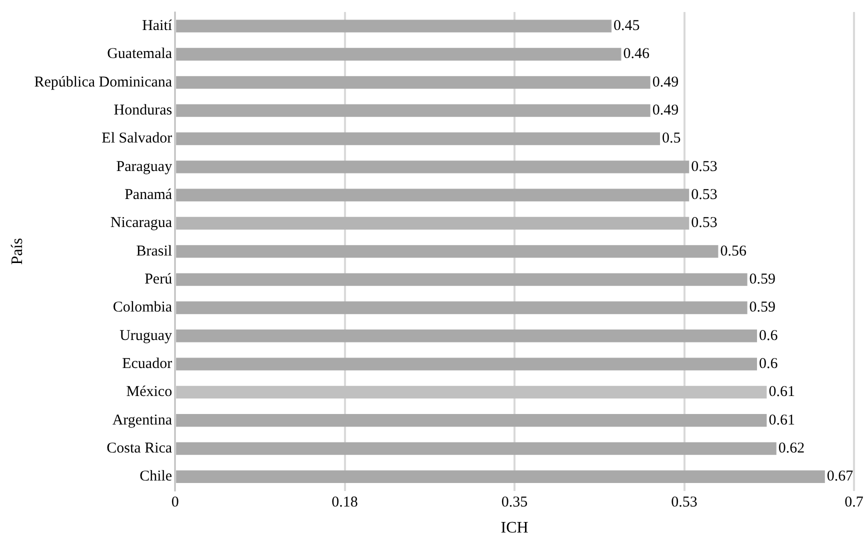 This screenshot has height=546, width=868. Describe the element at coordinates (345, 502) in the screenshot. I see `x-tick-label: 0.18` at that location.